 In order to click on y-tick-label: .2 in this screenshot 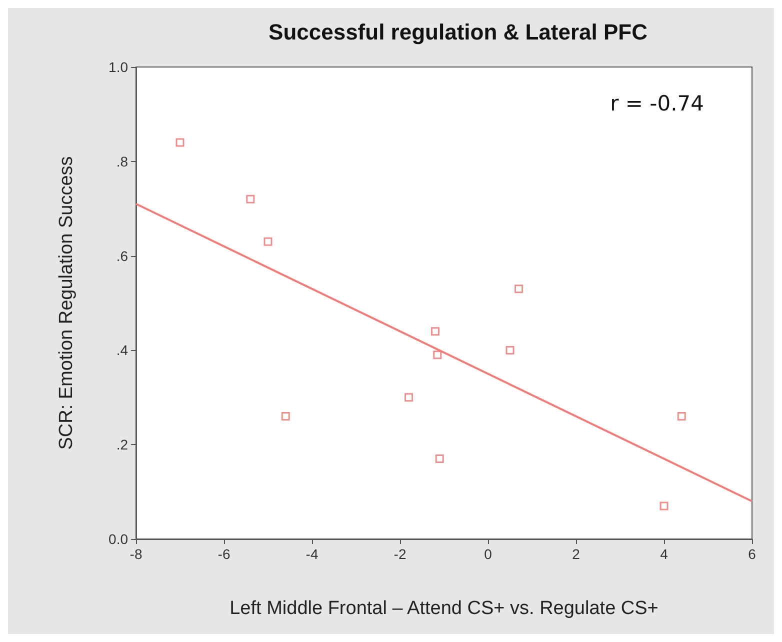, I will do `click(122, 444)`.